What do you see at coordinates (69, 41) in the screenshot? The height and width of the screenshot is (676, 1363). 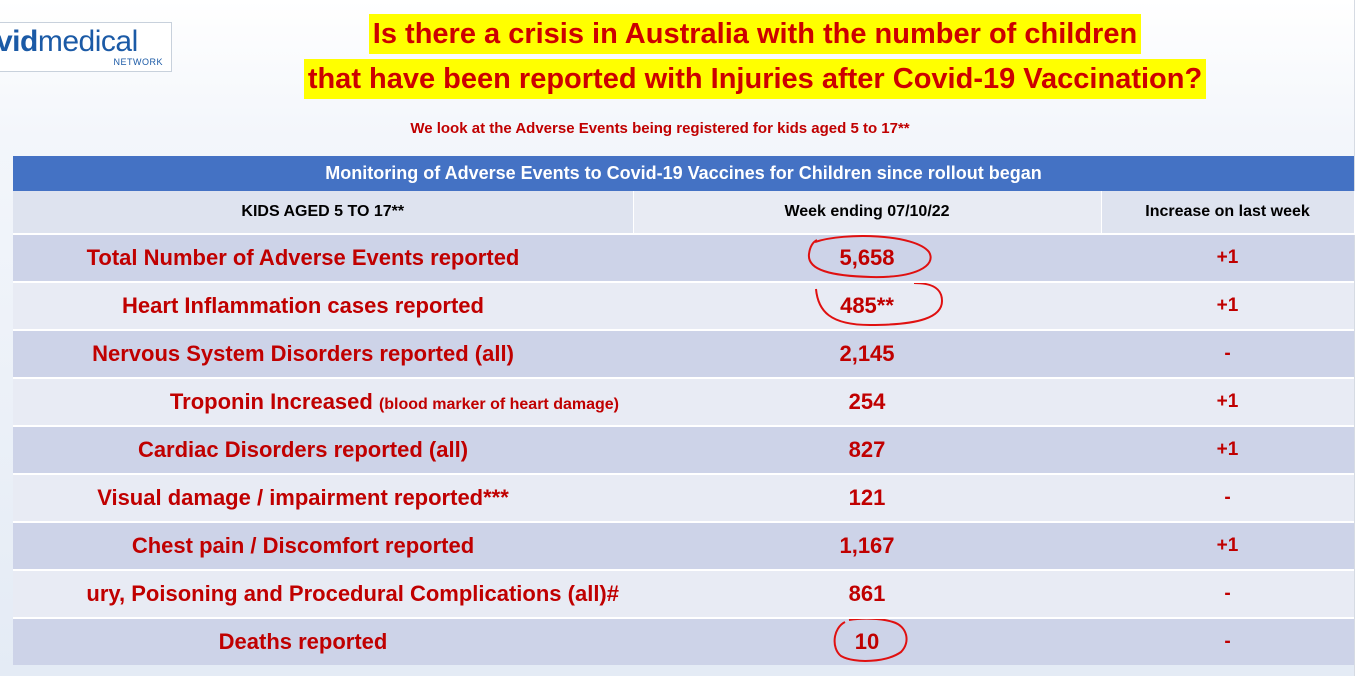 I see `logo-wordmark: vidmedical` at bounding box center [69, 41].